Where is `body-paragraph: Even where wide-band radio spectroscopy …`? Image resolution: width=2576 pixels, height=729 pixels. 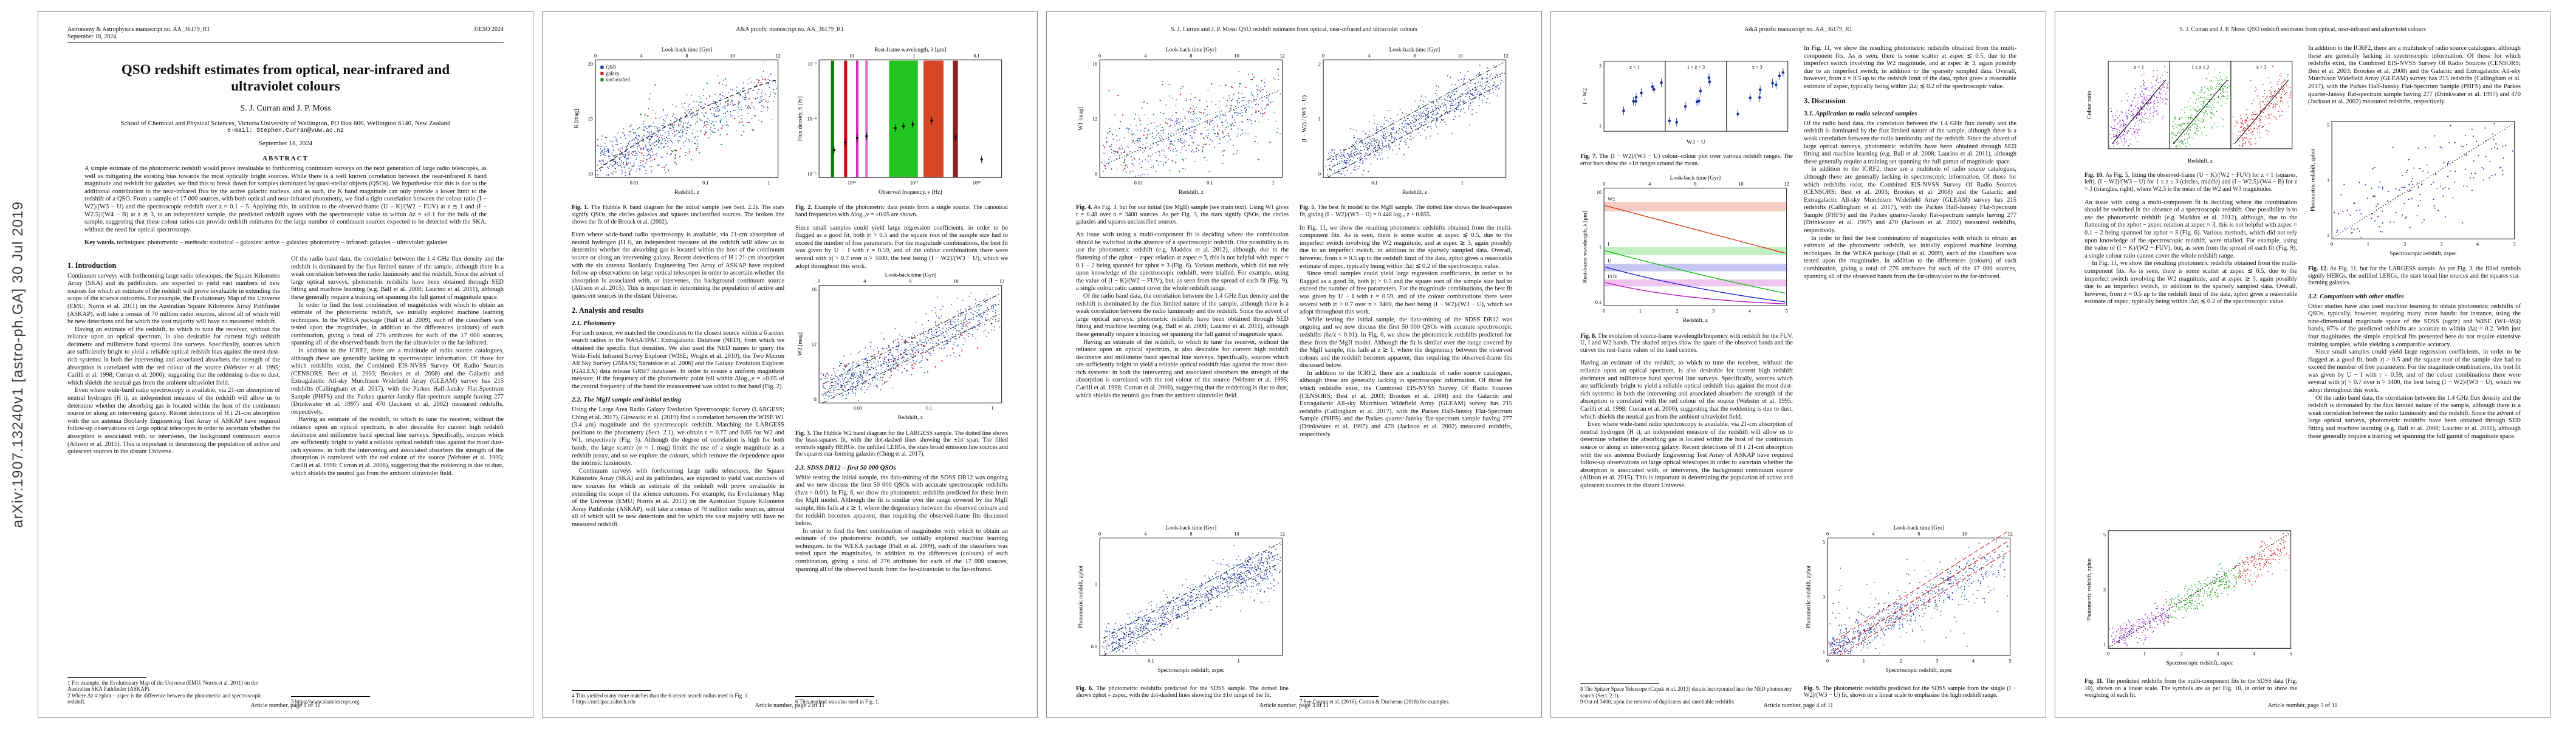 body-paragraph: Even where wide-band radio spectroscopy … is located at coordinates (678, 265).